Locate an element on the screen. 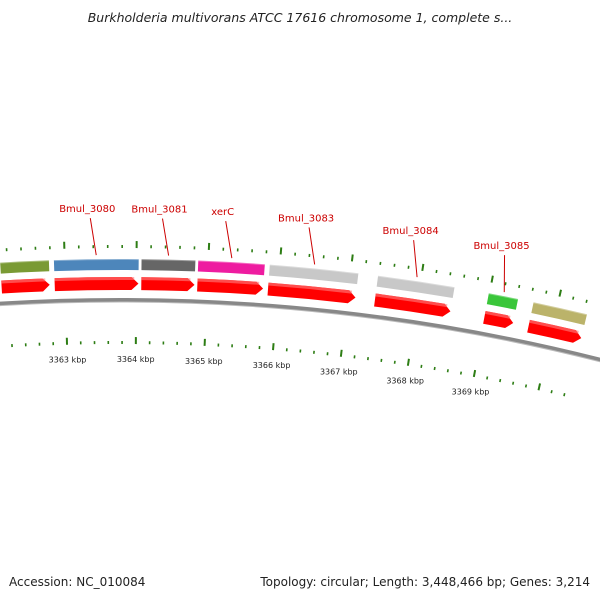 The width and height of the screenshot is (600, 600). backbone-line is located at coordinates (300, 330).